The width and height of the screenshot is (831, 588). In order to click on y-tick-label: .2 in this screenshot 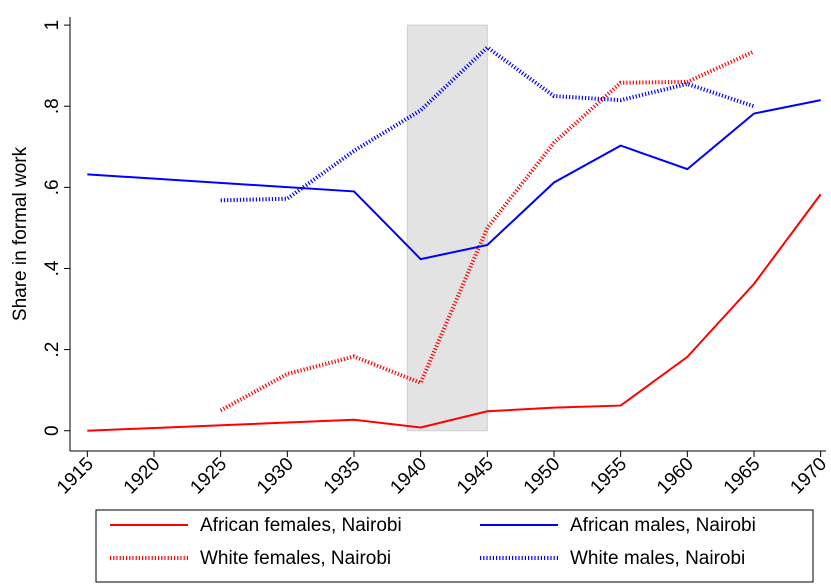, I will do `click(52, 350)`.